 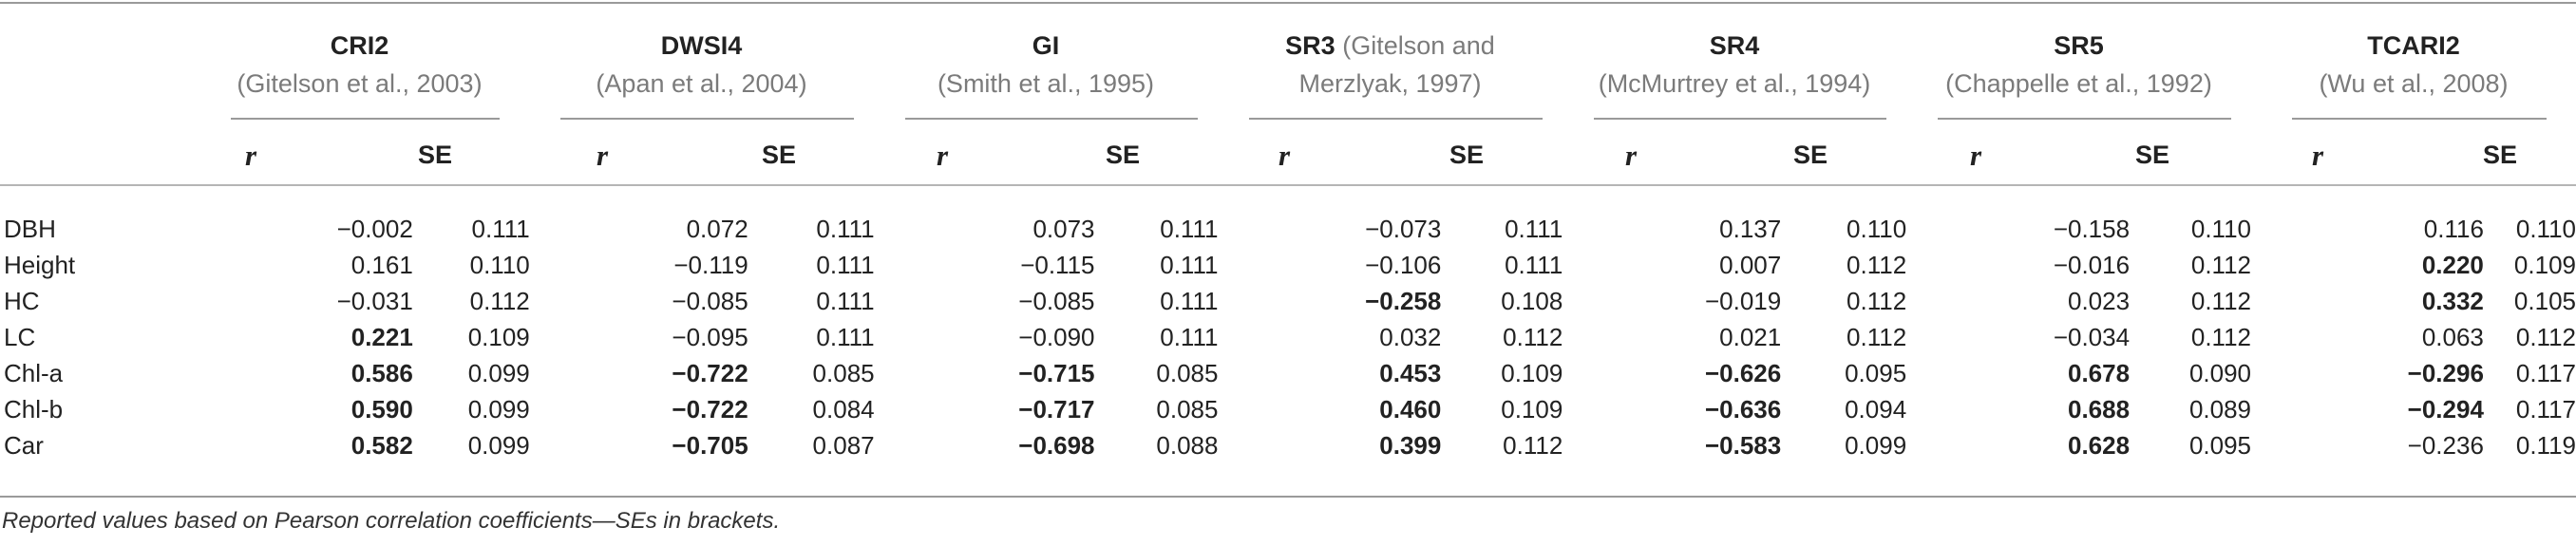 What do you see at coordinates (1750, 229) in the screenshot?
I see `cell-r: 0.137` at bounding box center [1750, 229].